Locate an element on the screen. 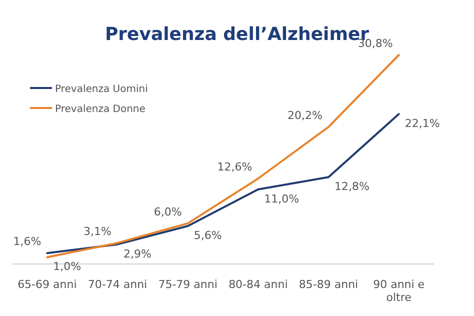  data-label: 12,6% is located at coordinates (234, 167).